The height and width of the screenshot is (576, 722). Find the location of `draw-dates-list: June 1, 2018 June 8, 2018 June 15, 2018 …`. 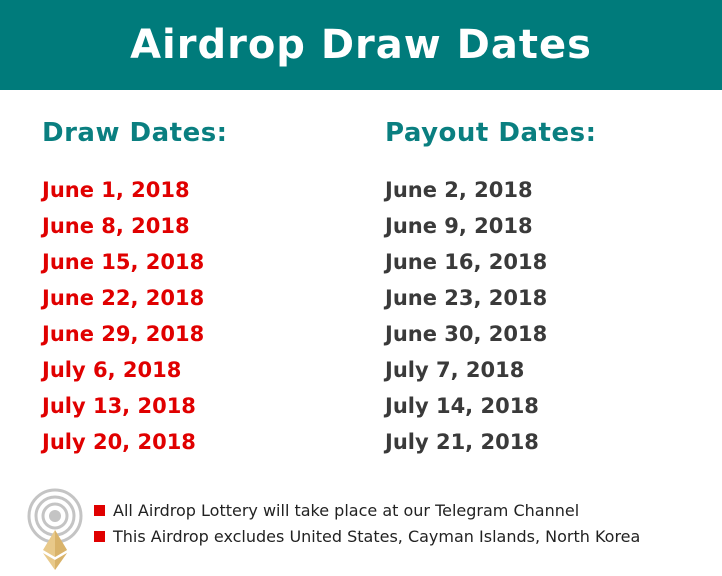

draw-dates-list: June 1, 2018 June 8, 2018 June 15, 2018 … is located at coordinates (123, 316).